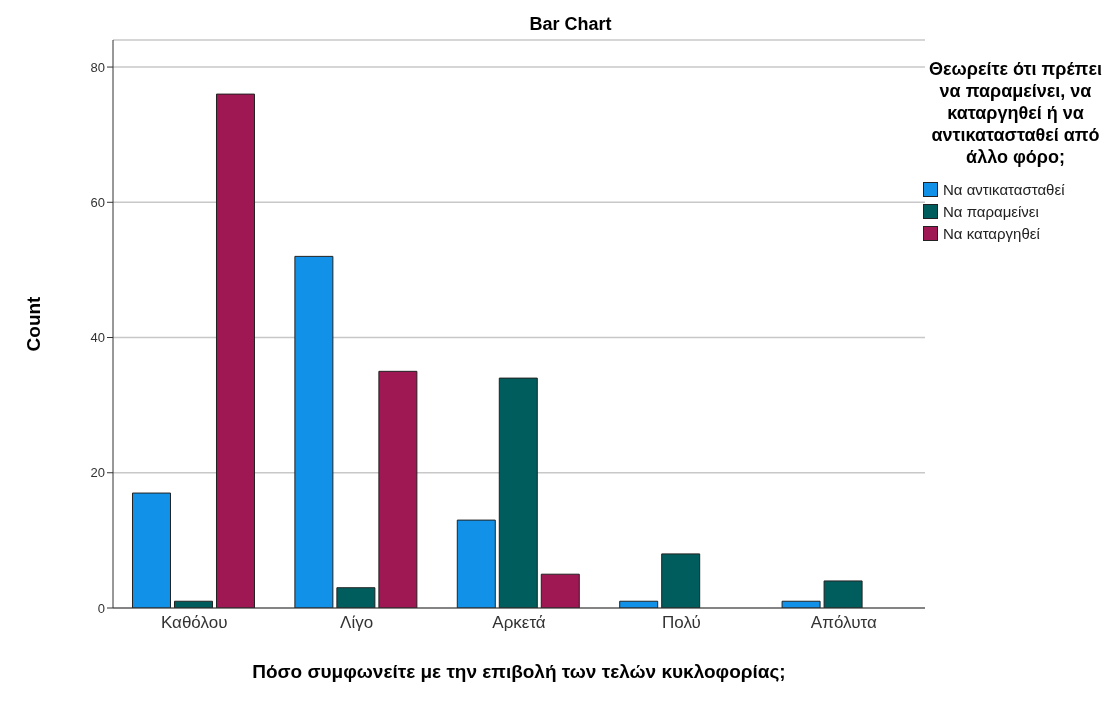 The width and height of the screenshot is (1107, 705). What do you see at coordinates (101, 608) in the screenshot?
I see `y-tick-label: 0` at bounding box center [101, 608].